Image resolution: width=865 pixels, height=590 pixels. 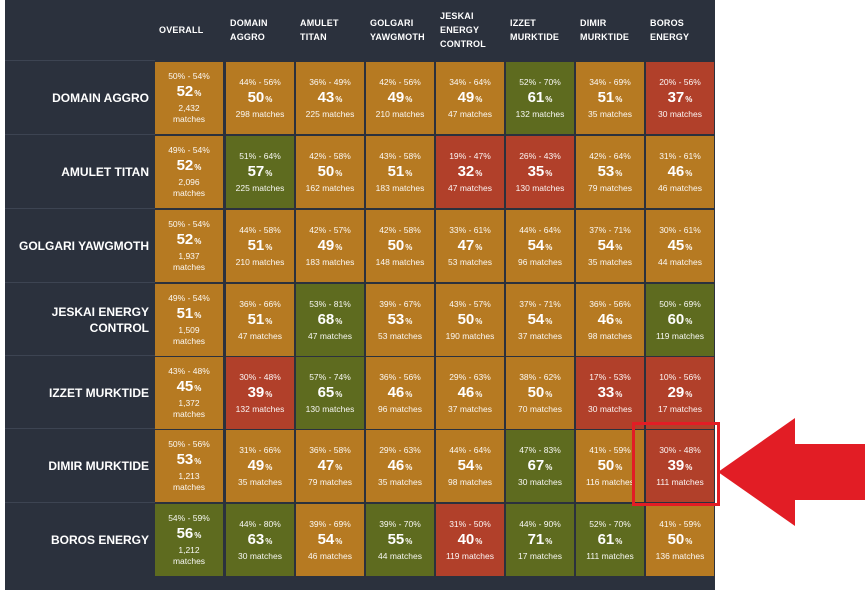 I want to click on matchup-cell: 39% - 70% 55% 44 matches, so click(x=400, y=540).